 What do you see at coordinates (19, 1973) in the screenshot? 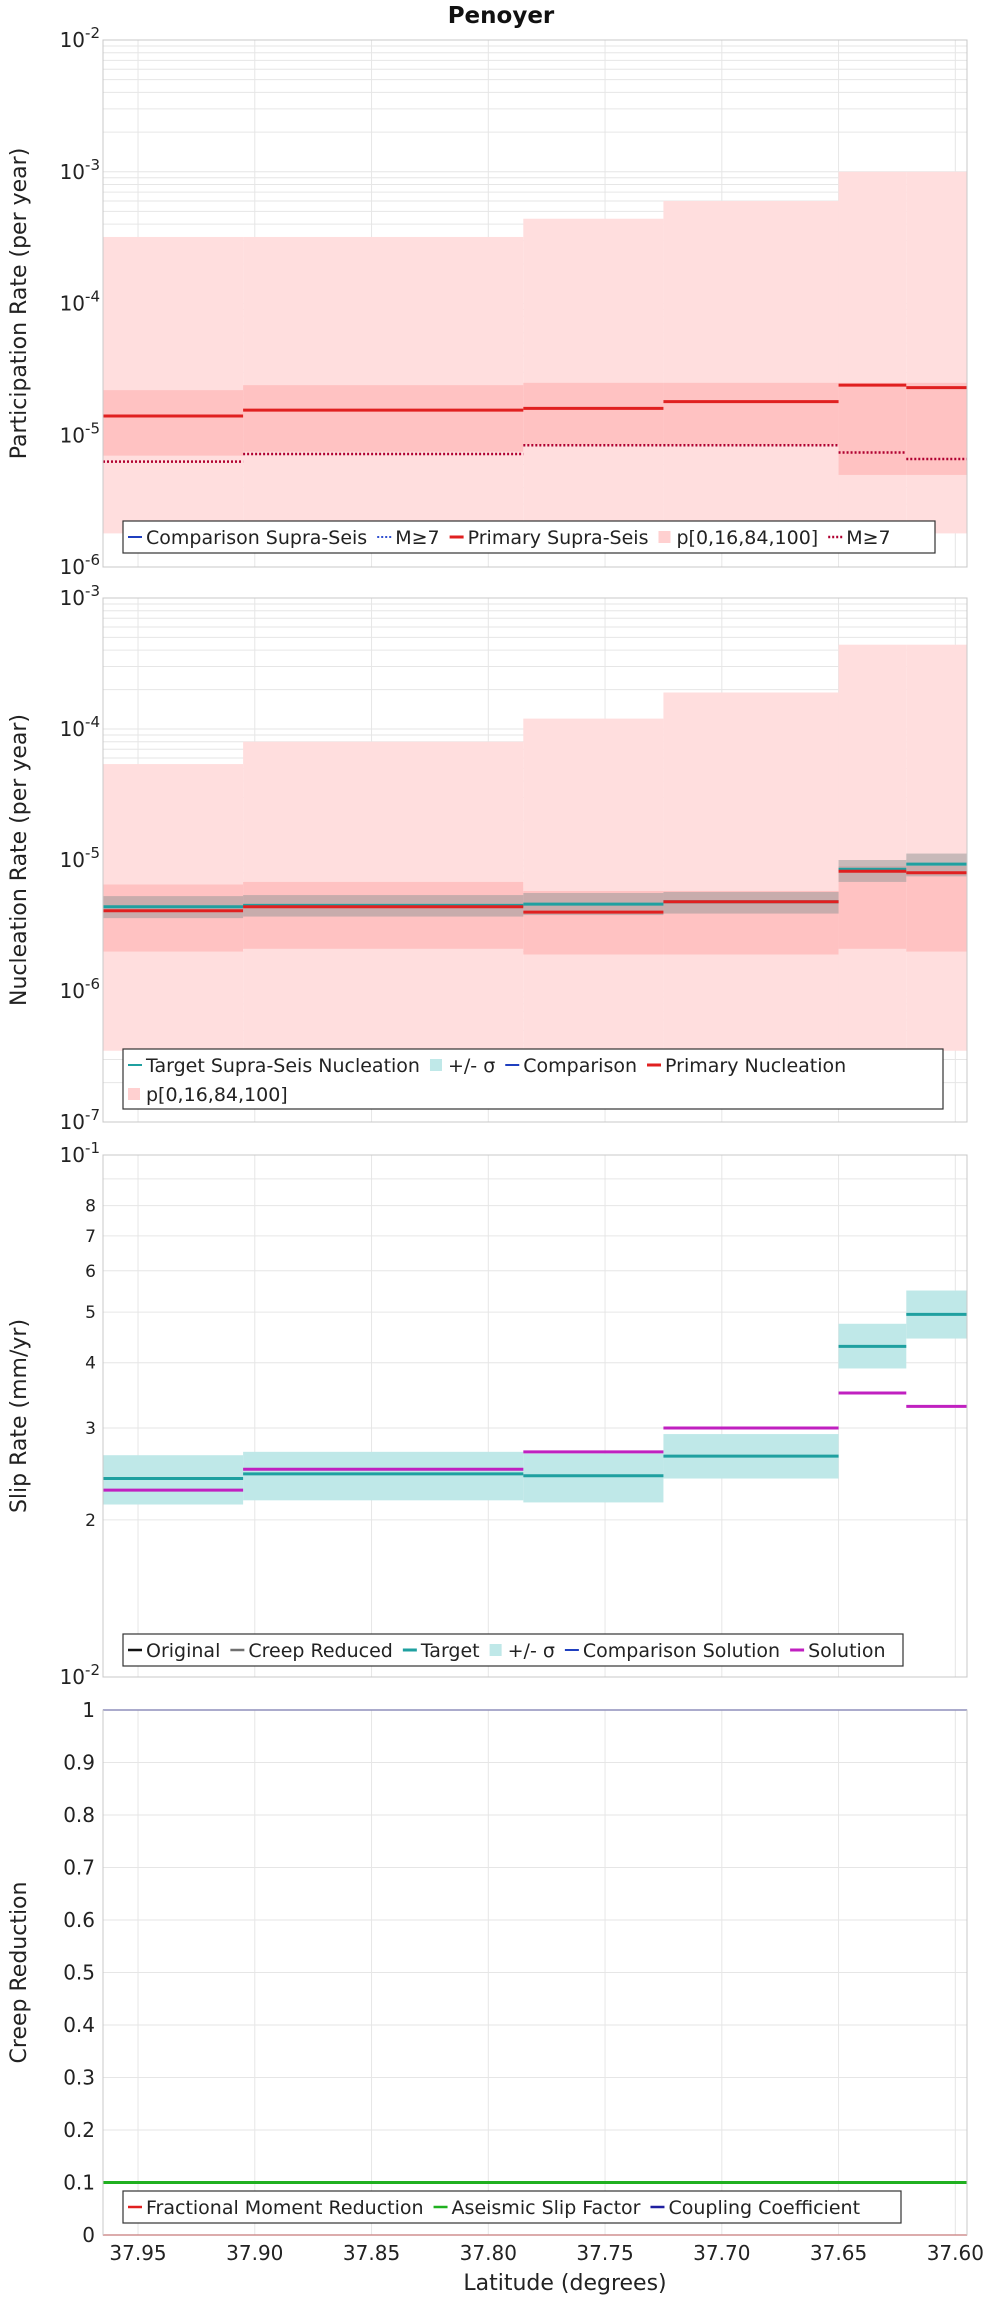
I see `y-axis-label: Creep Reduction` at bounding box center [19, 1973].